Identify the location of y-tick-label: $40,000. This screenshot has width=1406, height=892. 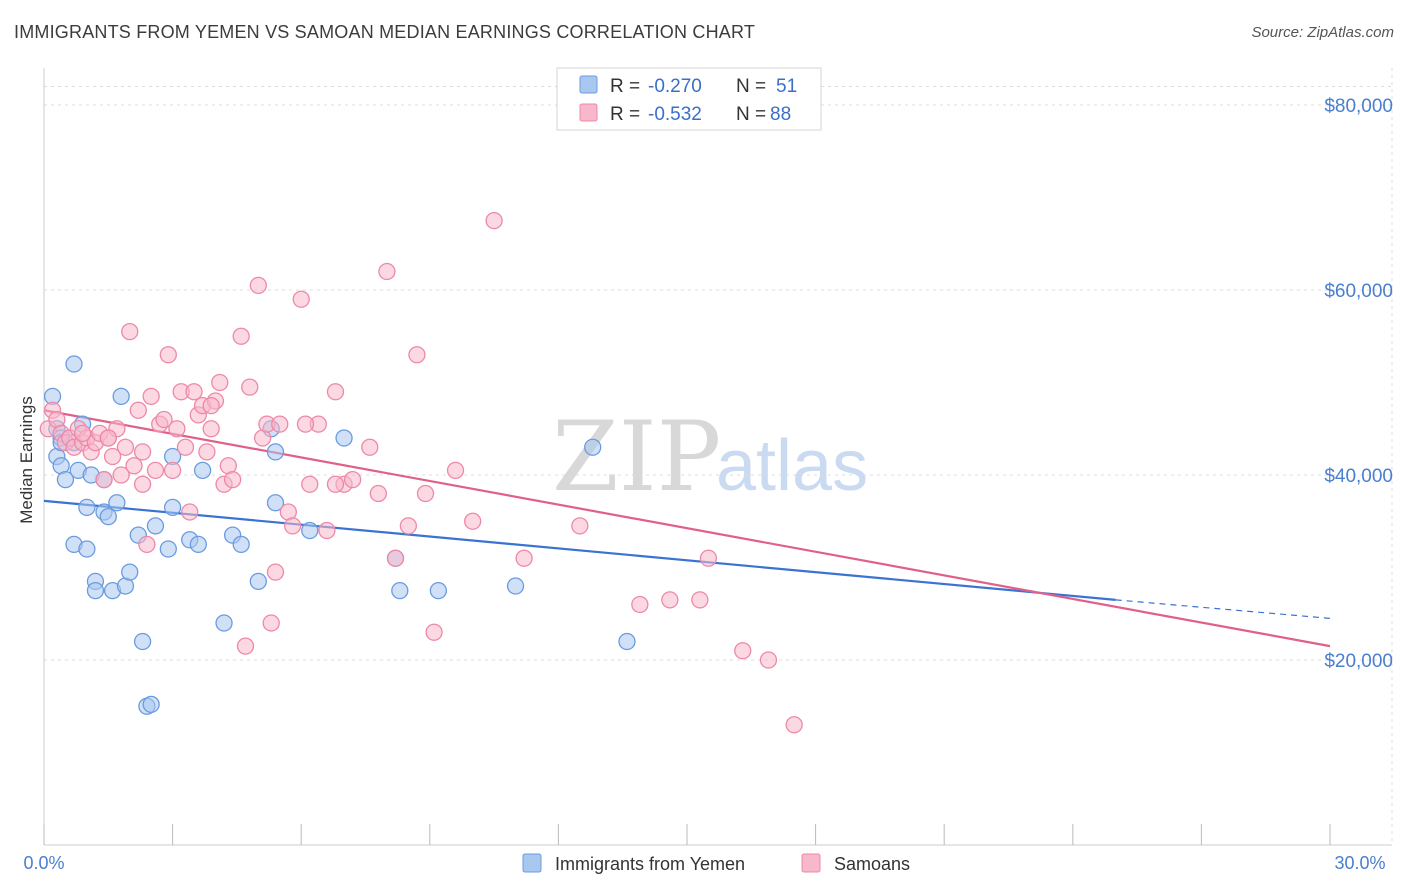
(1358, 476).